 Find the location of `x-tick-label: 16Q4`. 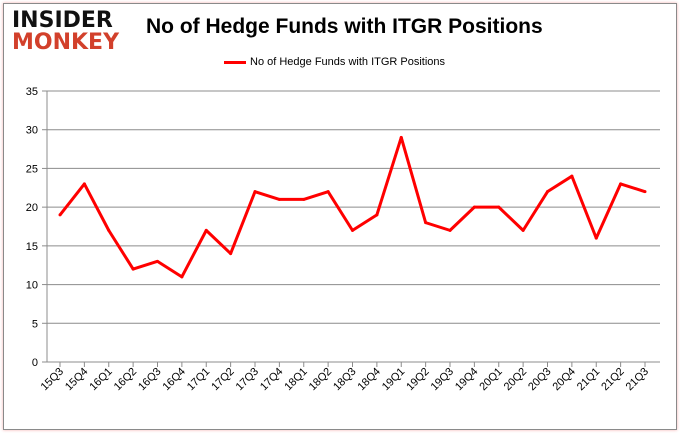

x-tick-label: 16Q4 is located at coordinates (174, 380).